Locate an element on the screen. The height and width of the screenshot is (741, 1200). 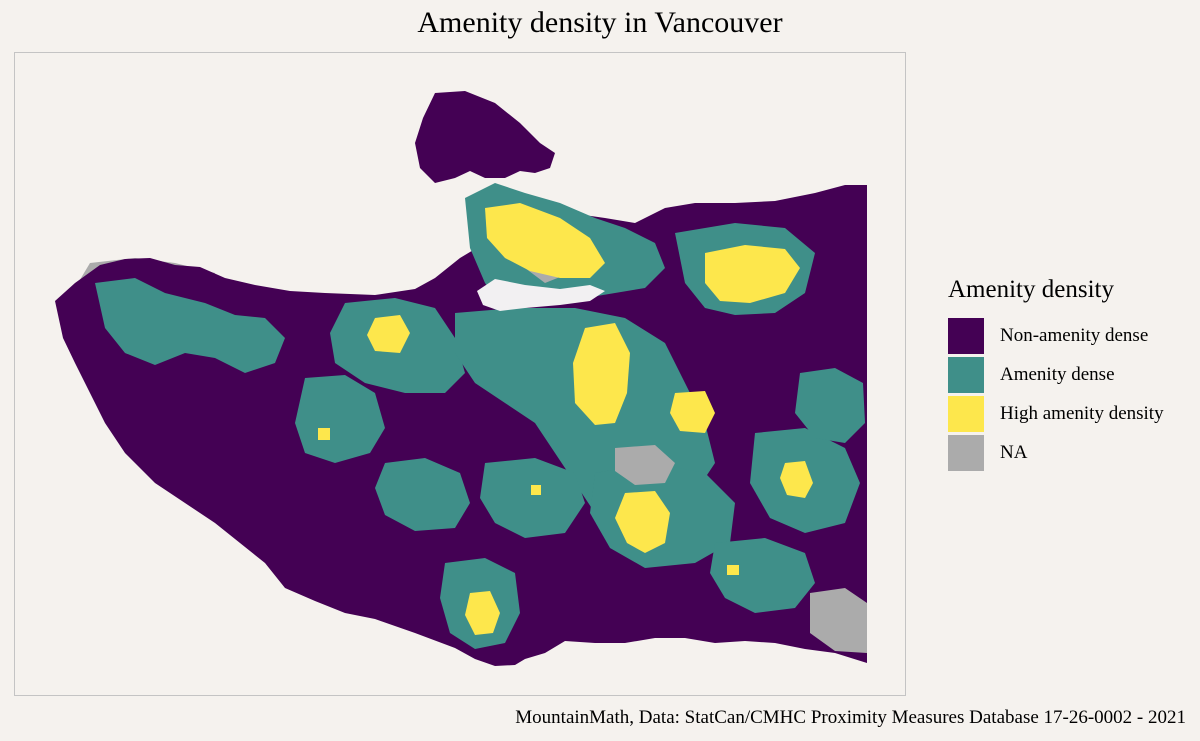
map-region-stanley-park is located at coordinates (485, 137).